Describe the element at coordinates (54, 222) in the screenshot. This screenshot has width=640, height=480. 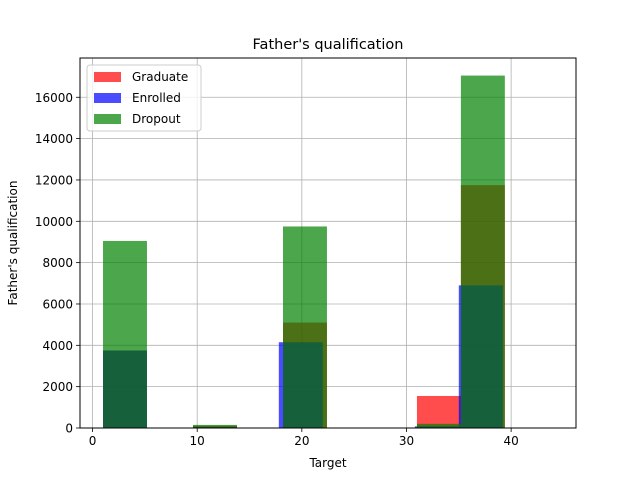
I see `y-tick-label: 10000` at that location.